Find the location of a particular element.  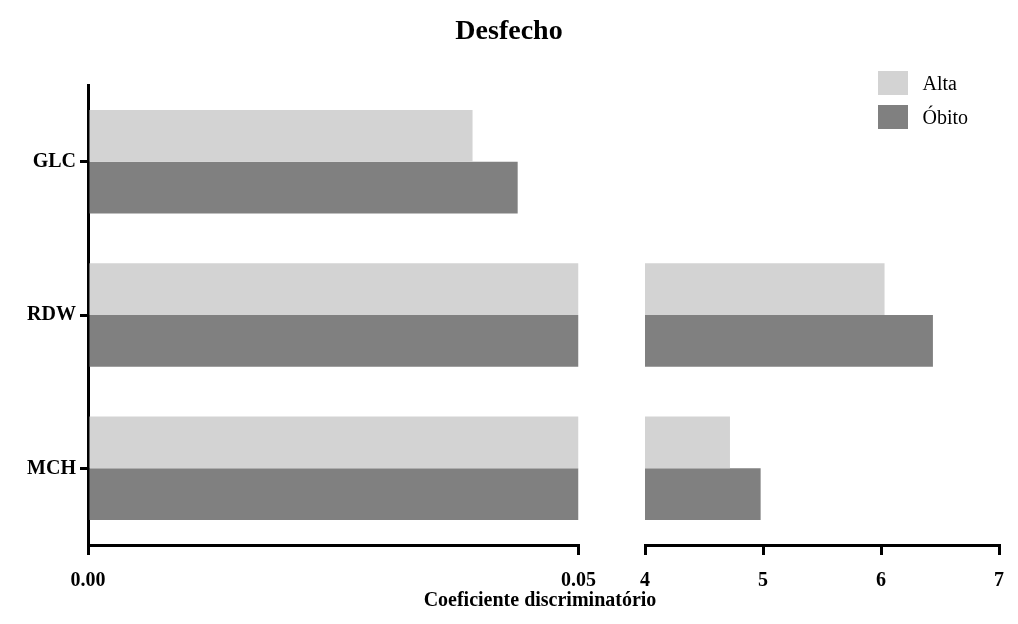

x-axis-title: Coeficiente discriminatório is located at coordinates (540, 599).